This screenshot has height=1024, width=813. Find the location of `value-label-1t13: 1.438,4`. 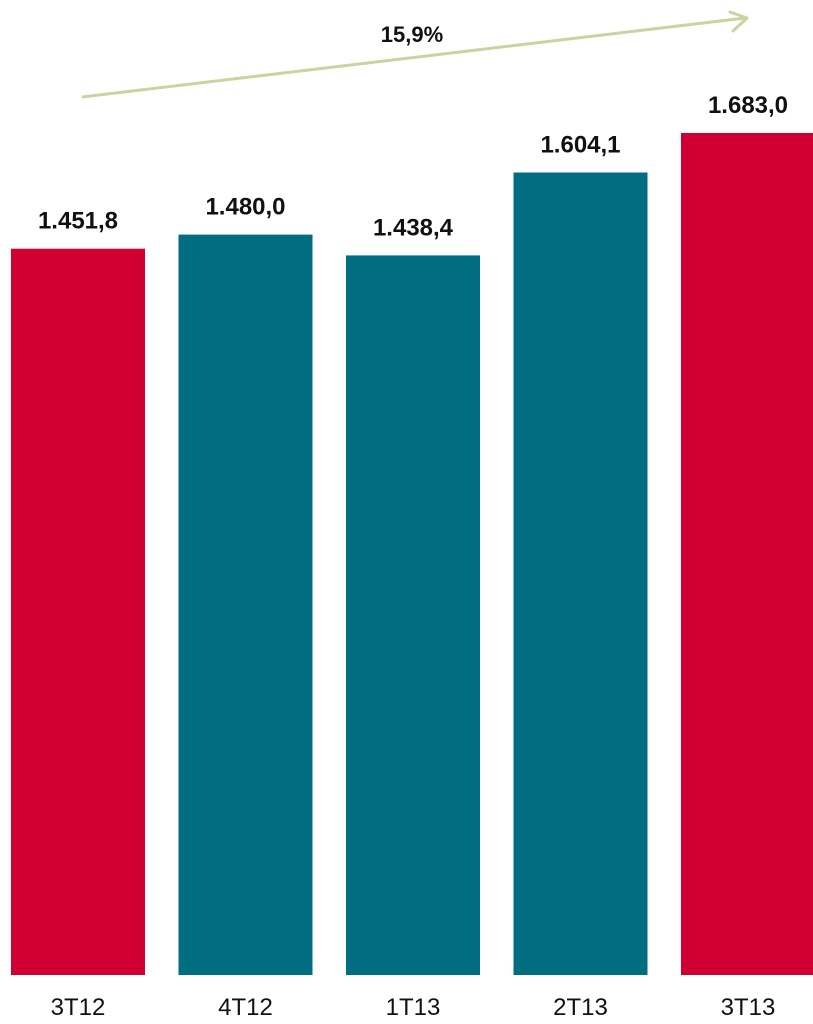

value-label-1t13: 1.438,4 is located at coordinates (413, 227).